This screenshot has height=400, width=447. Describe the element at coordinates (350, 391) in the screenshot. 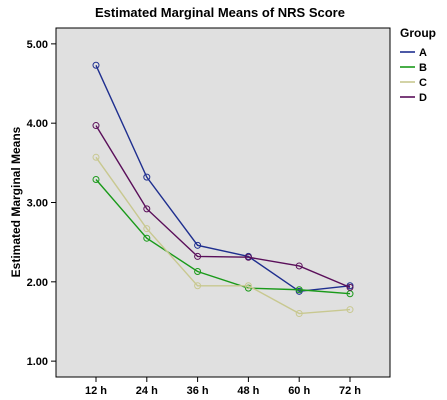

I see `x-tick-label: 72 h` at that location.